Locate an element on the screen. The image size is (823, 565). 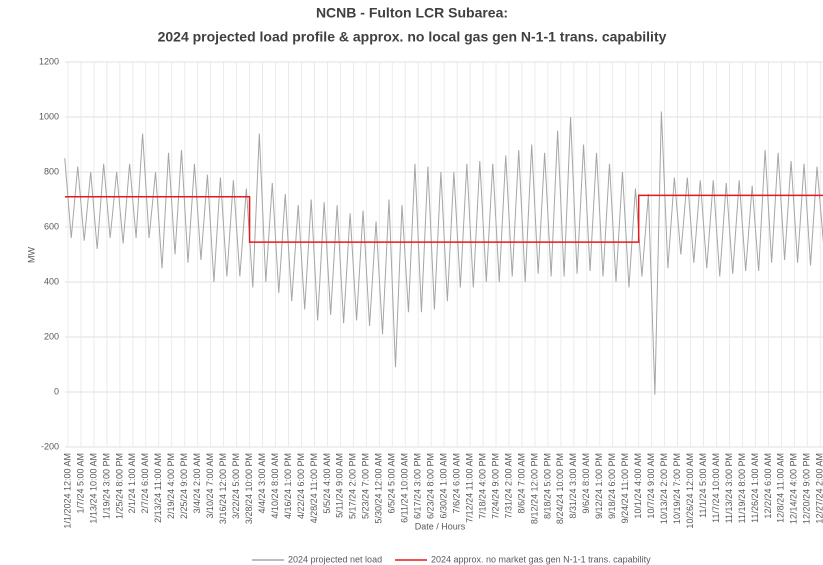
x-tick-label: 9/18/24 6:00 PM is located at coordinates (612, 486).